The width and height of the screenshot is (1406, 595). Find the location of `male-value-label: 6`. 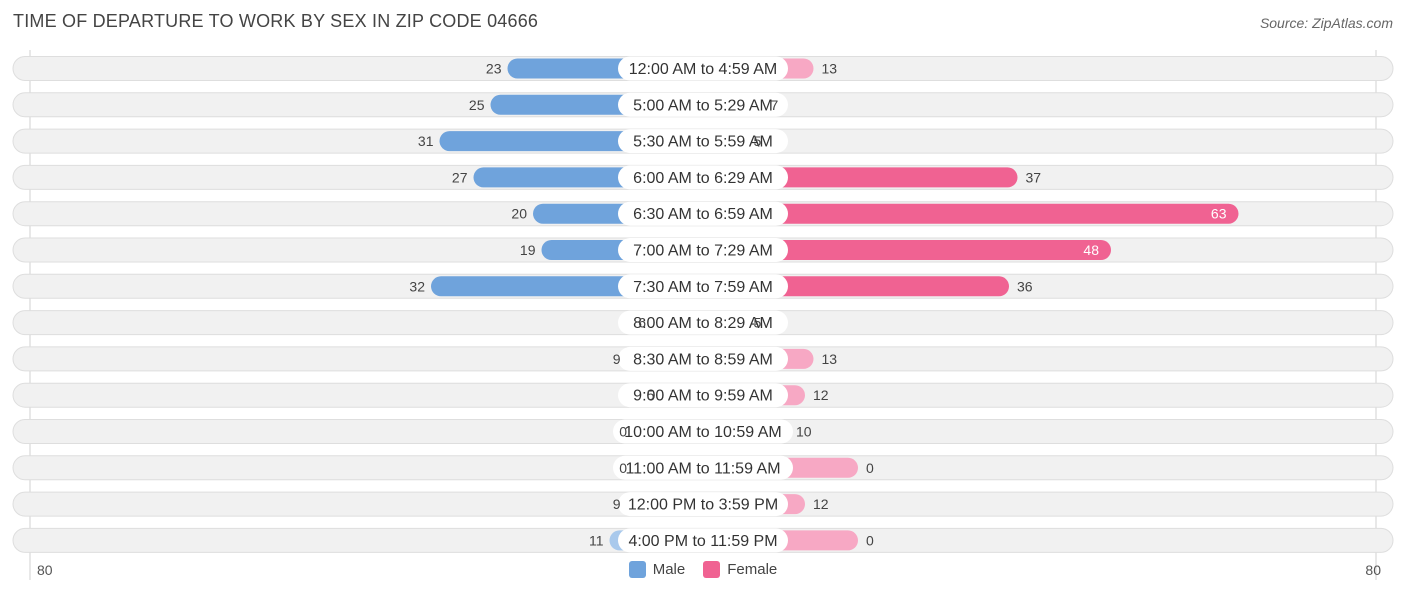

male-value-label: 6 is located at coordinates (642, 323).